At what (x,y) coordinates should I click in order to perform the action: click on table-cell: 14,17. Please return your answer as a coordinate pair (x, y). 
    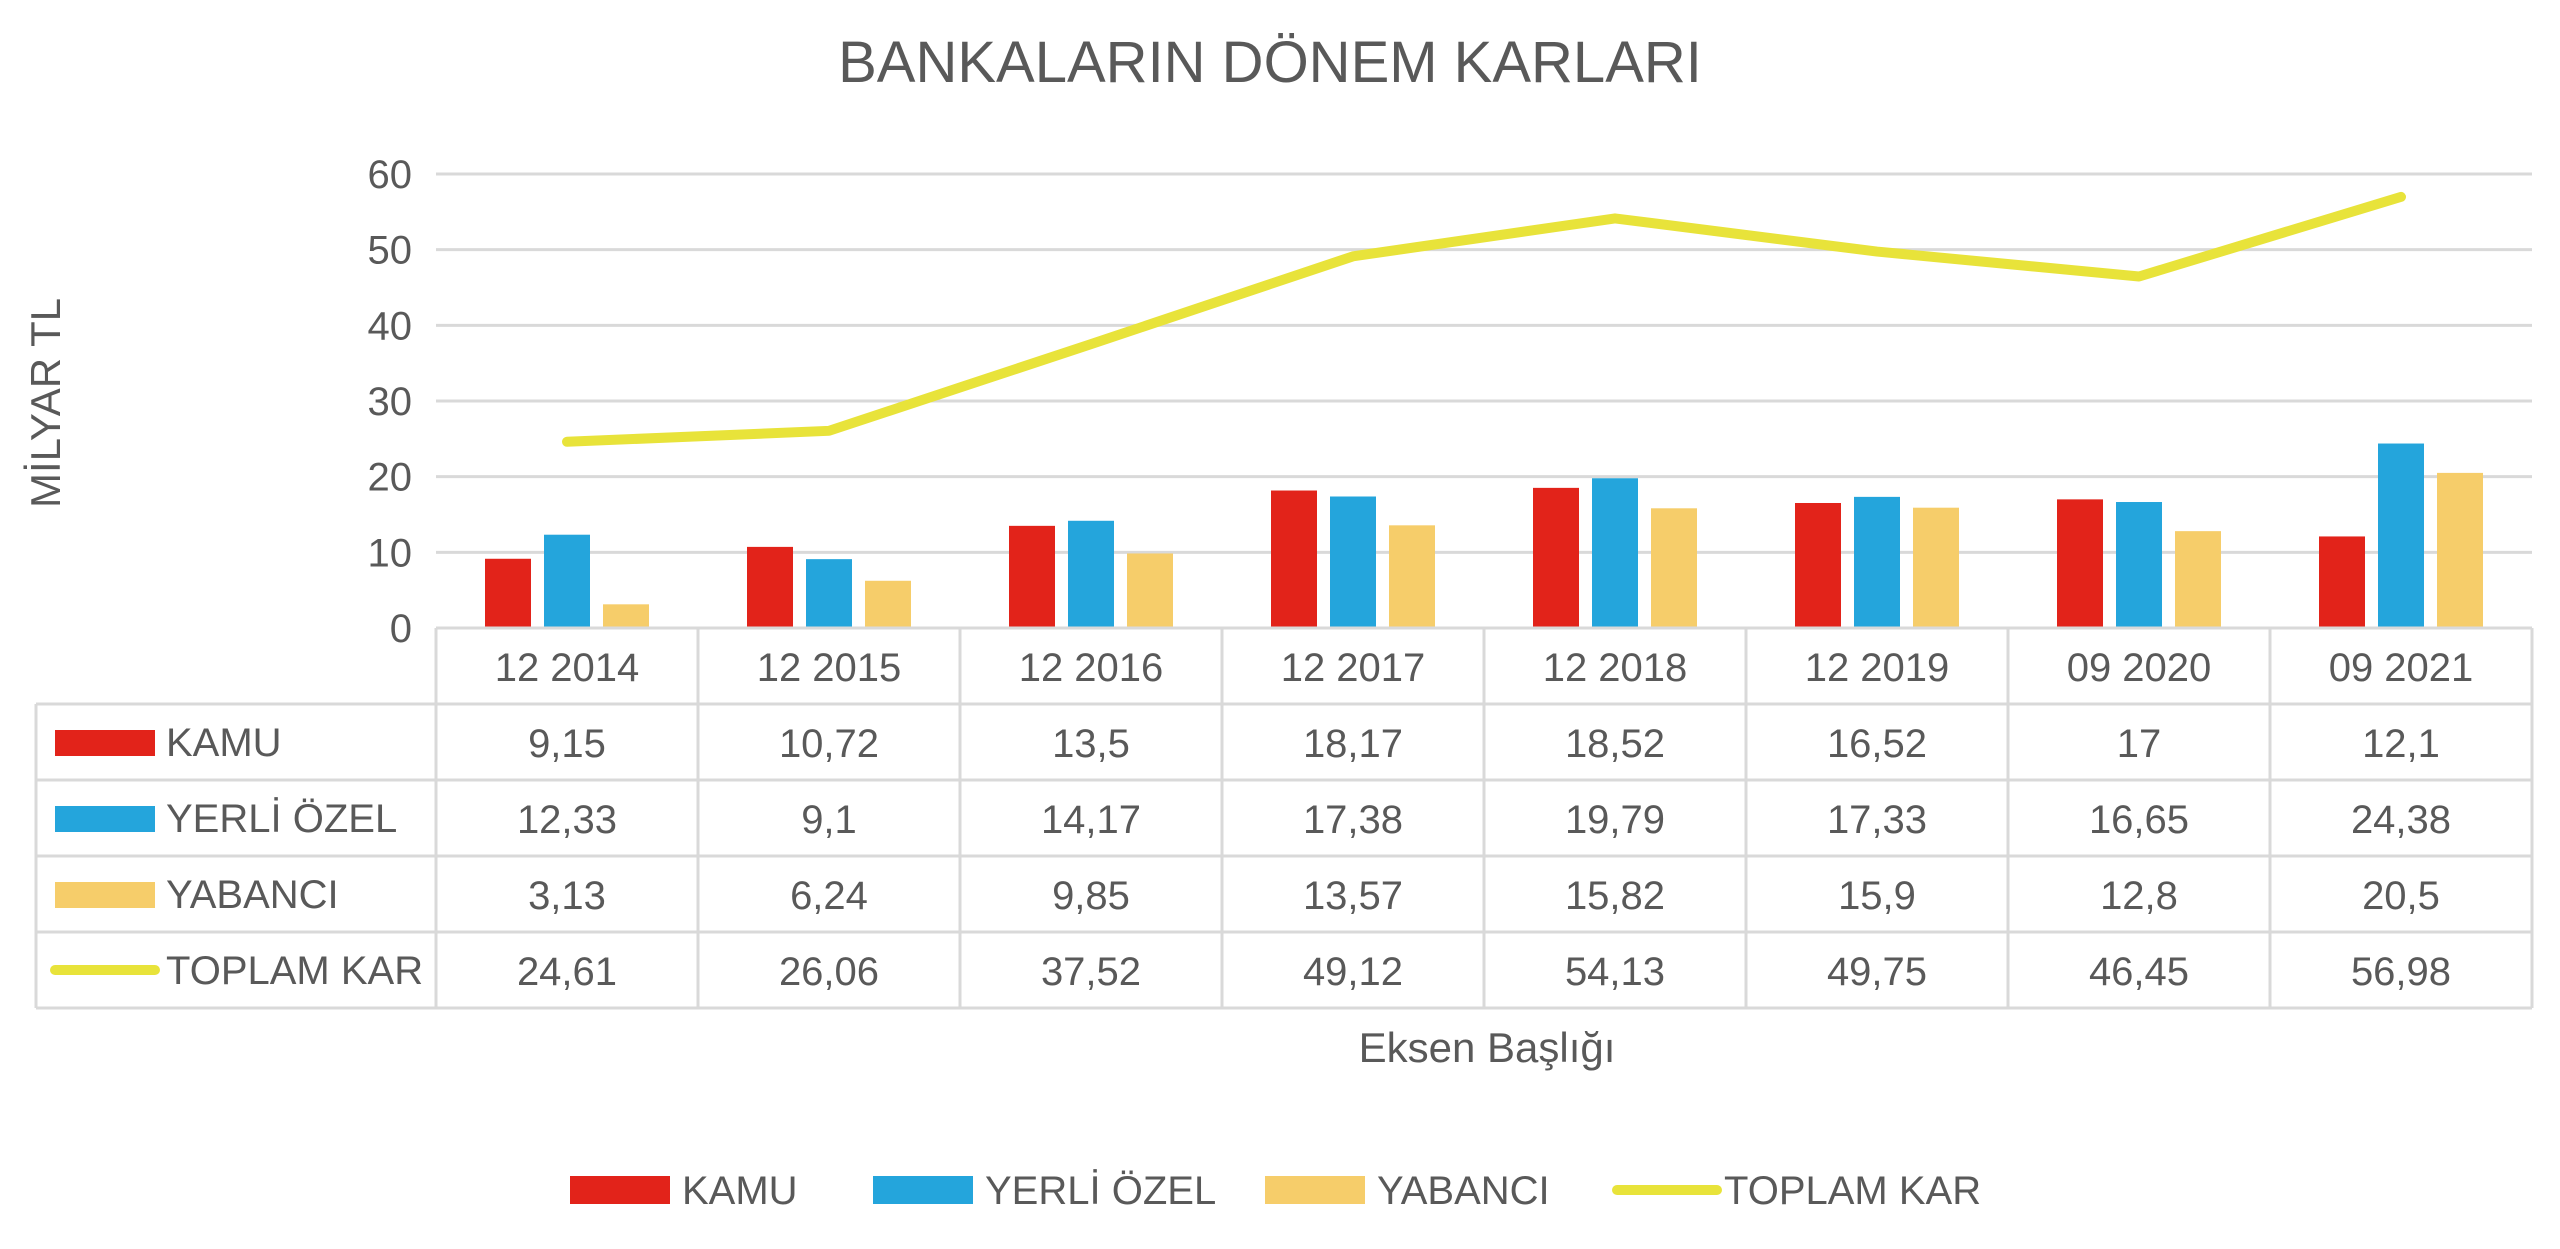
    Looking at the image, I should click on (1091, 820).